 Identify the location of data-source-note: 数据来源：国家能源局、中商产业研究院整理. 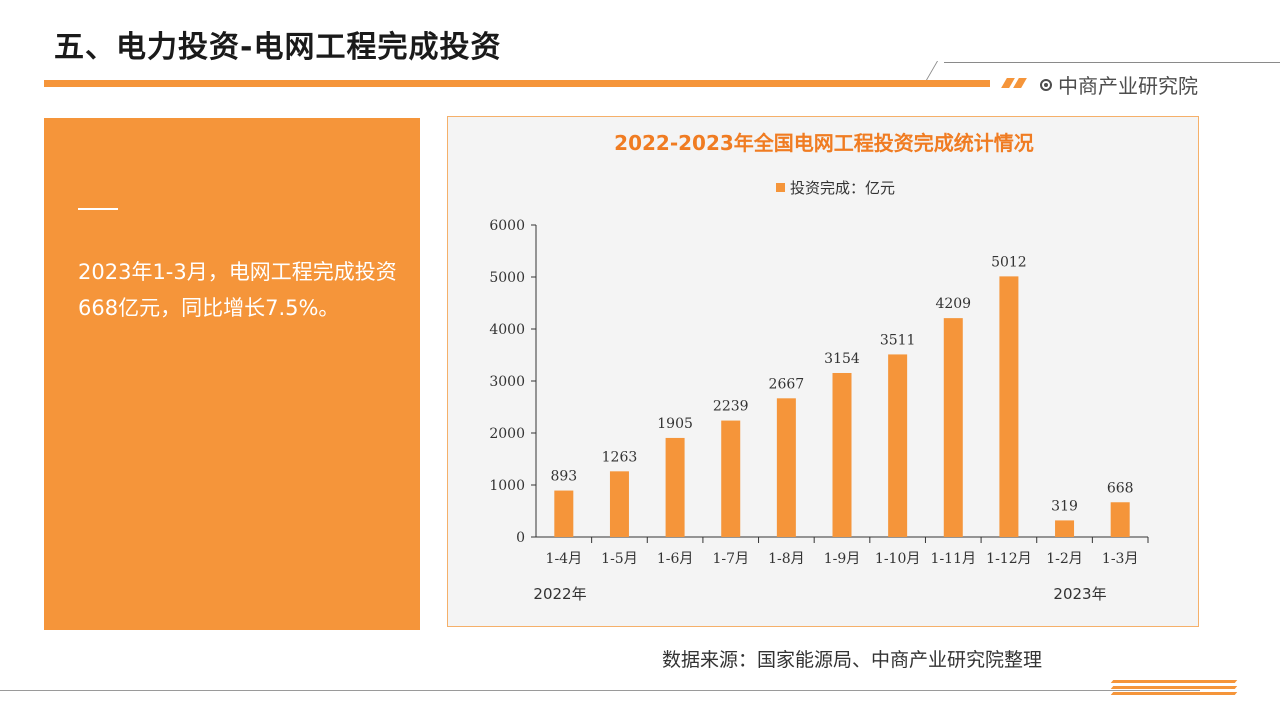
(852, 660).